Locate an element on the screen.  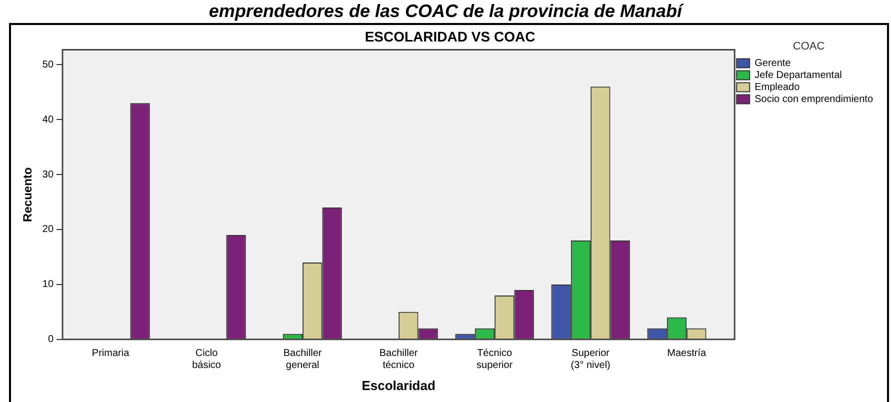
y-tick-label: 20 is located at coordinates (48, 230).